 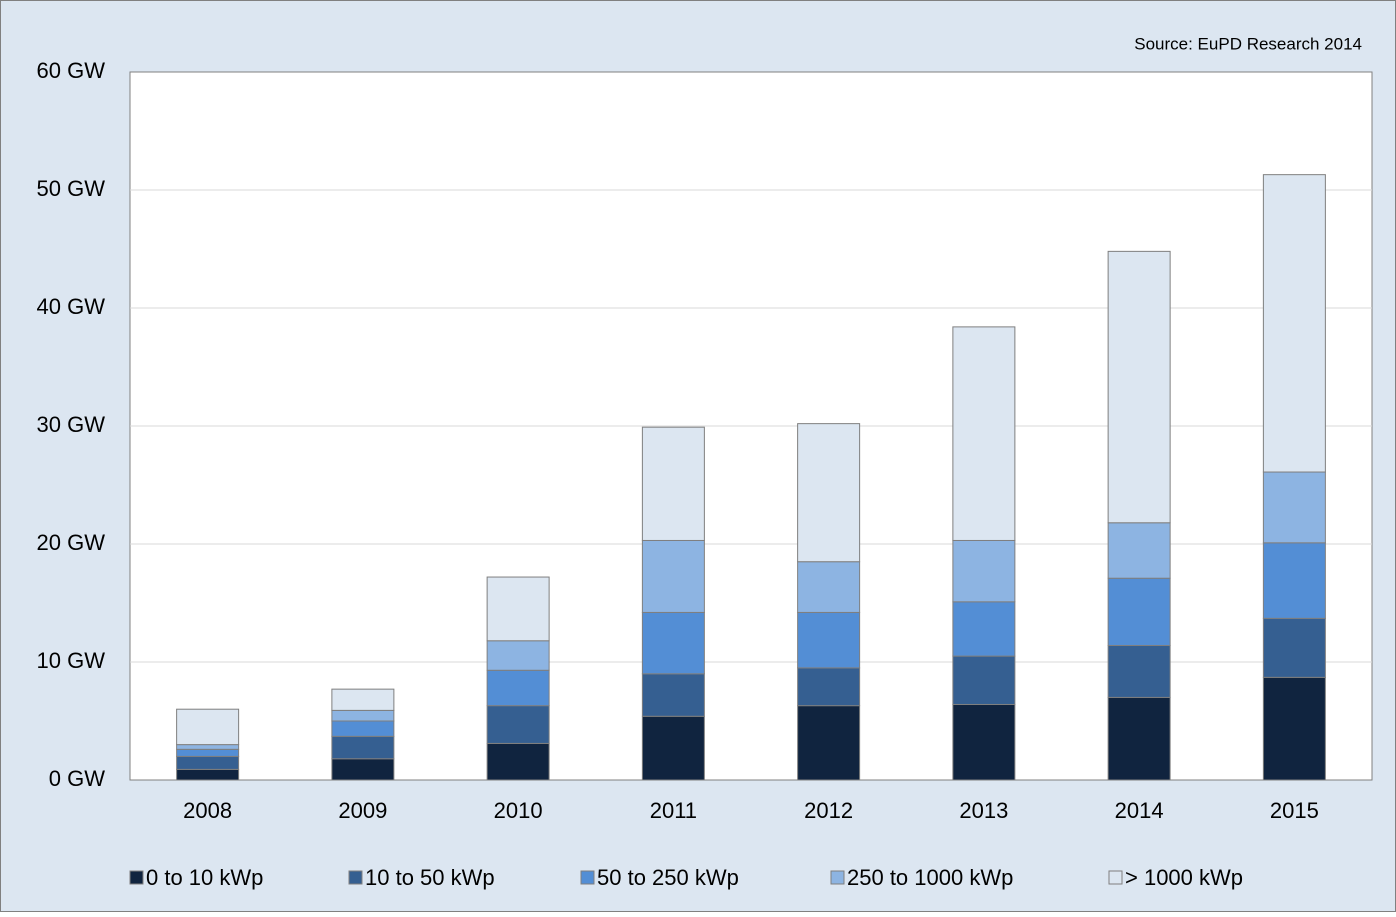 I want to click on legend-label: > 1000 kWp, so click(x=1184, y=877).